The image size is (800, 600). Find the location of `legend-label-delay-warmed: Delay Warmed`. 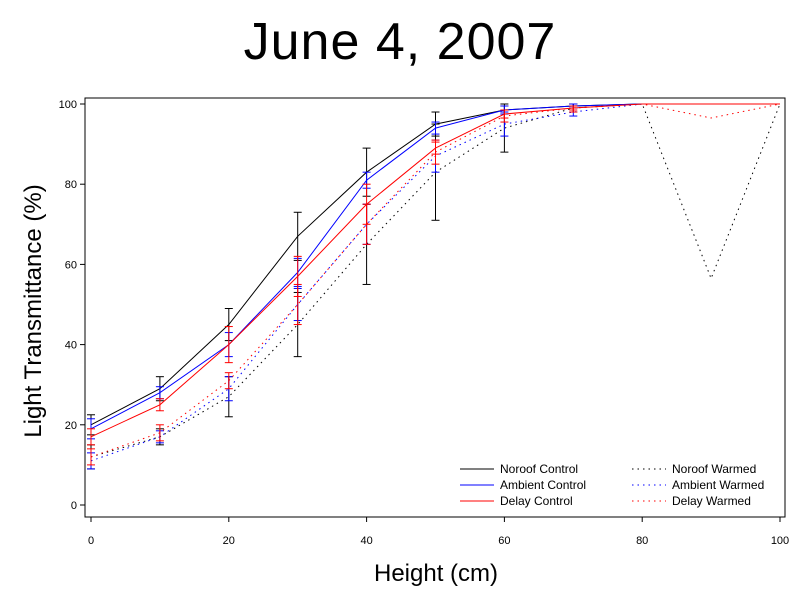

legend-label-delay-warmed: Delay Warmed is located at coordinates (711, 501).